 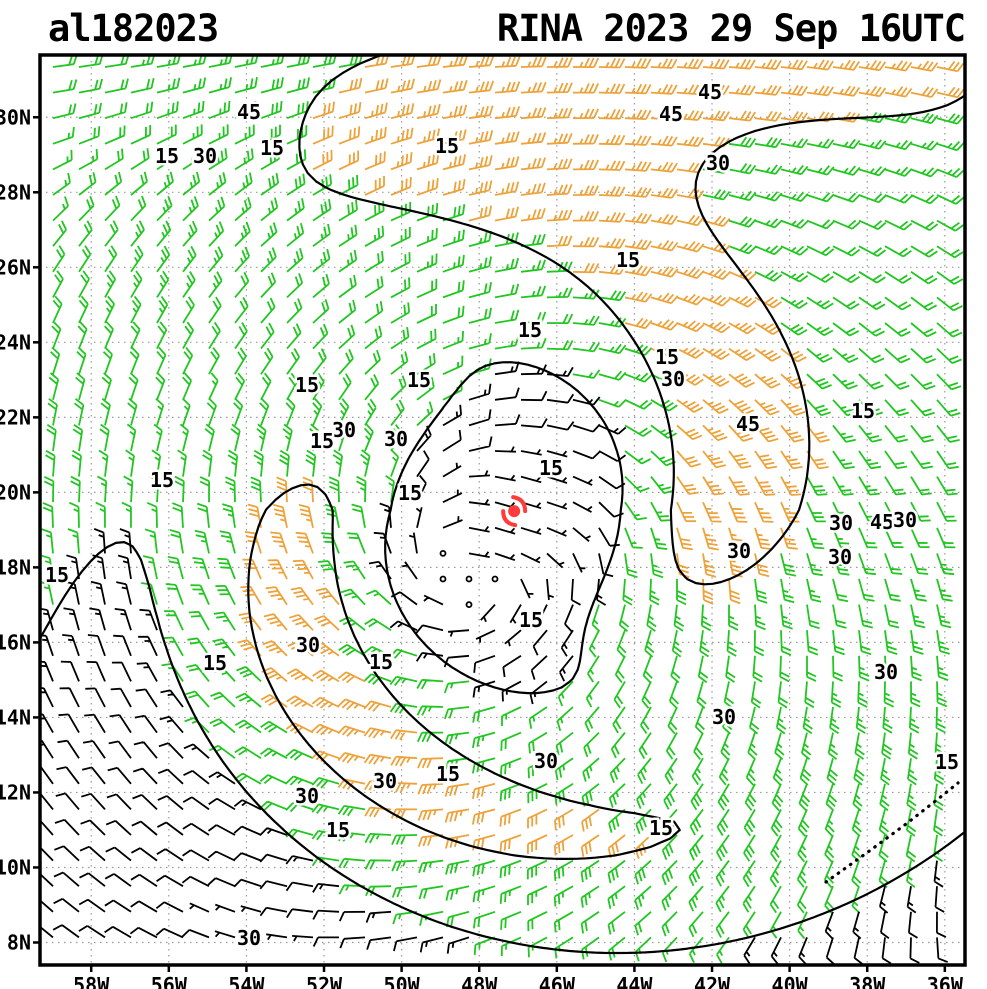 What do you see at coordinates (15, 792) in the screenshot?
I see `y-tick-label: 12N` at bounding box center [15, 792].